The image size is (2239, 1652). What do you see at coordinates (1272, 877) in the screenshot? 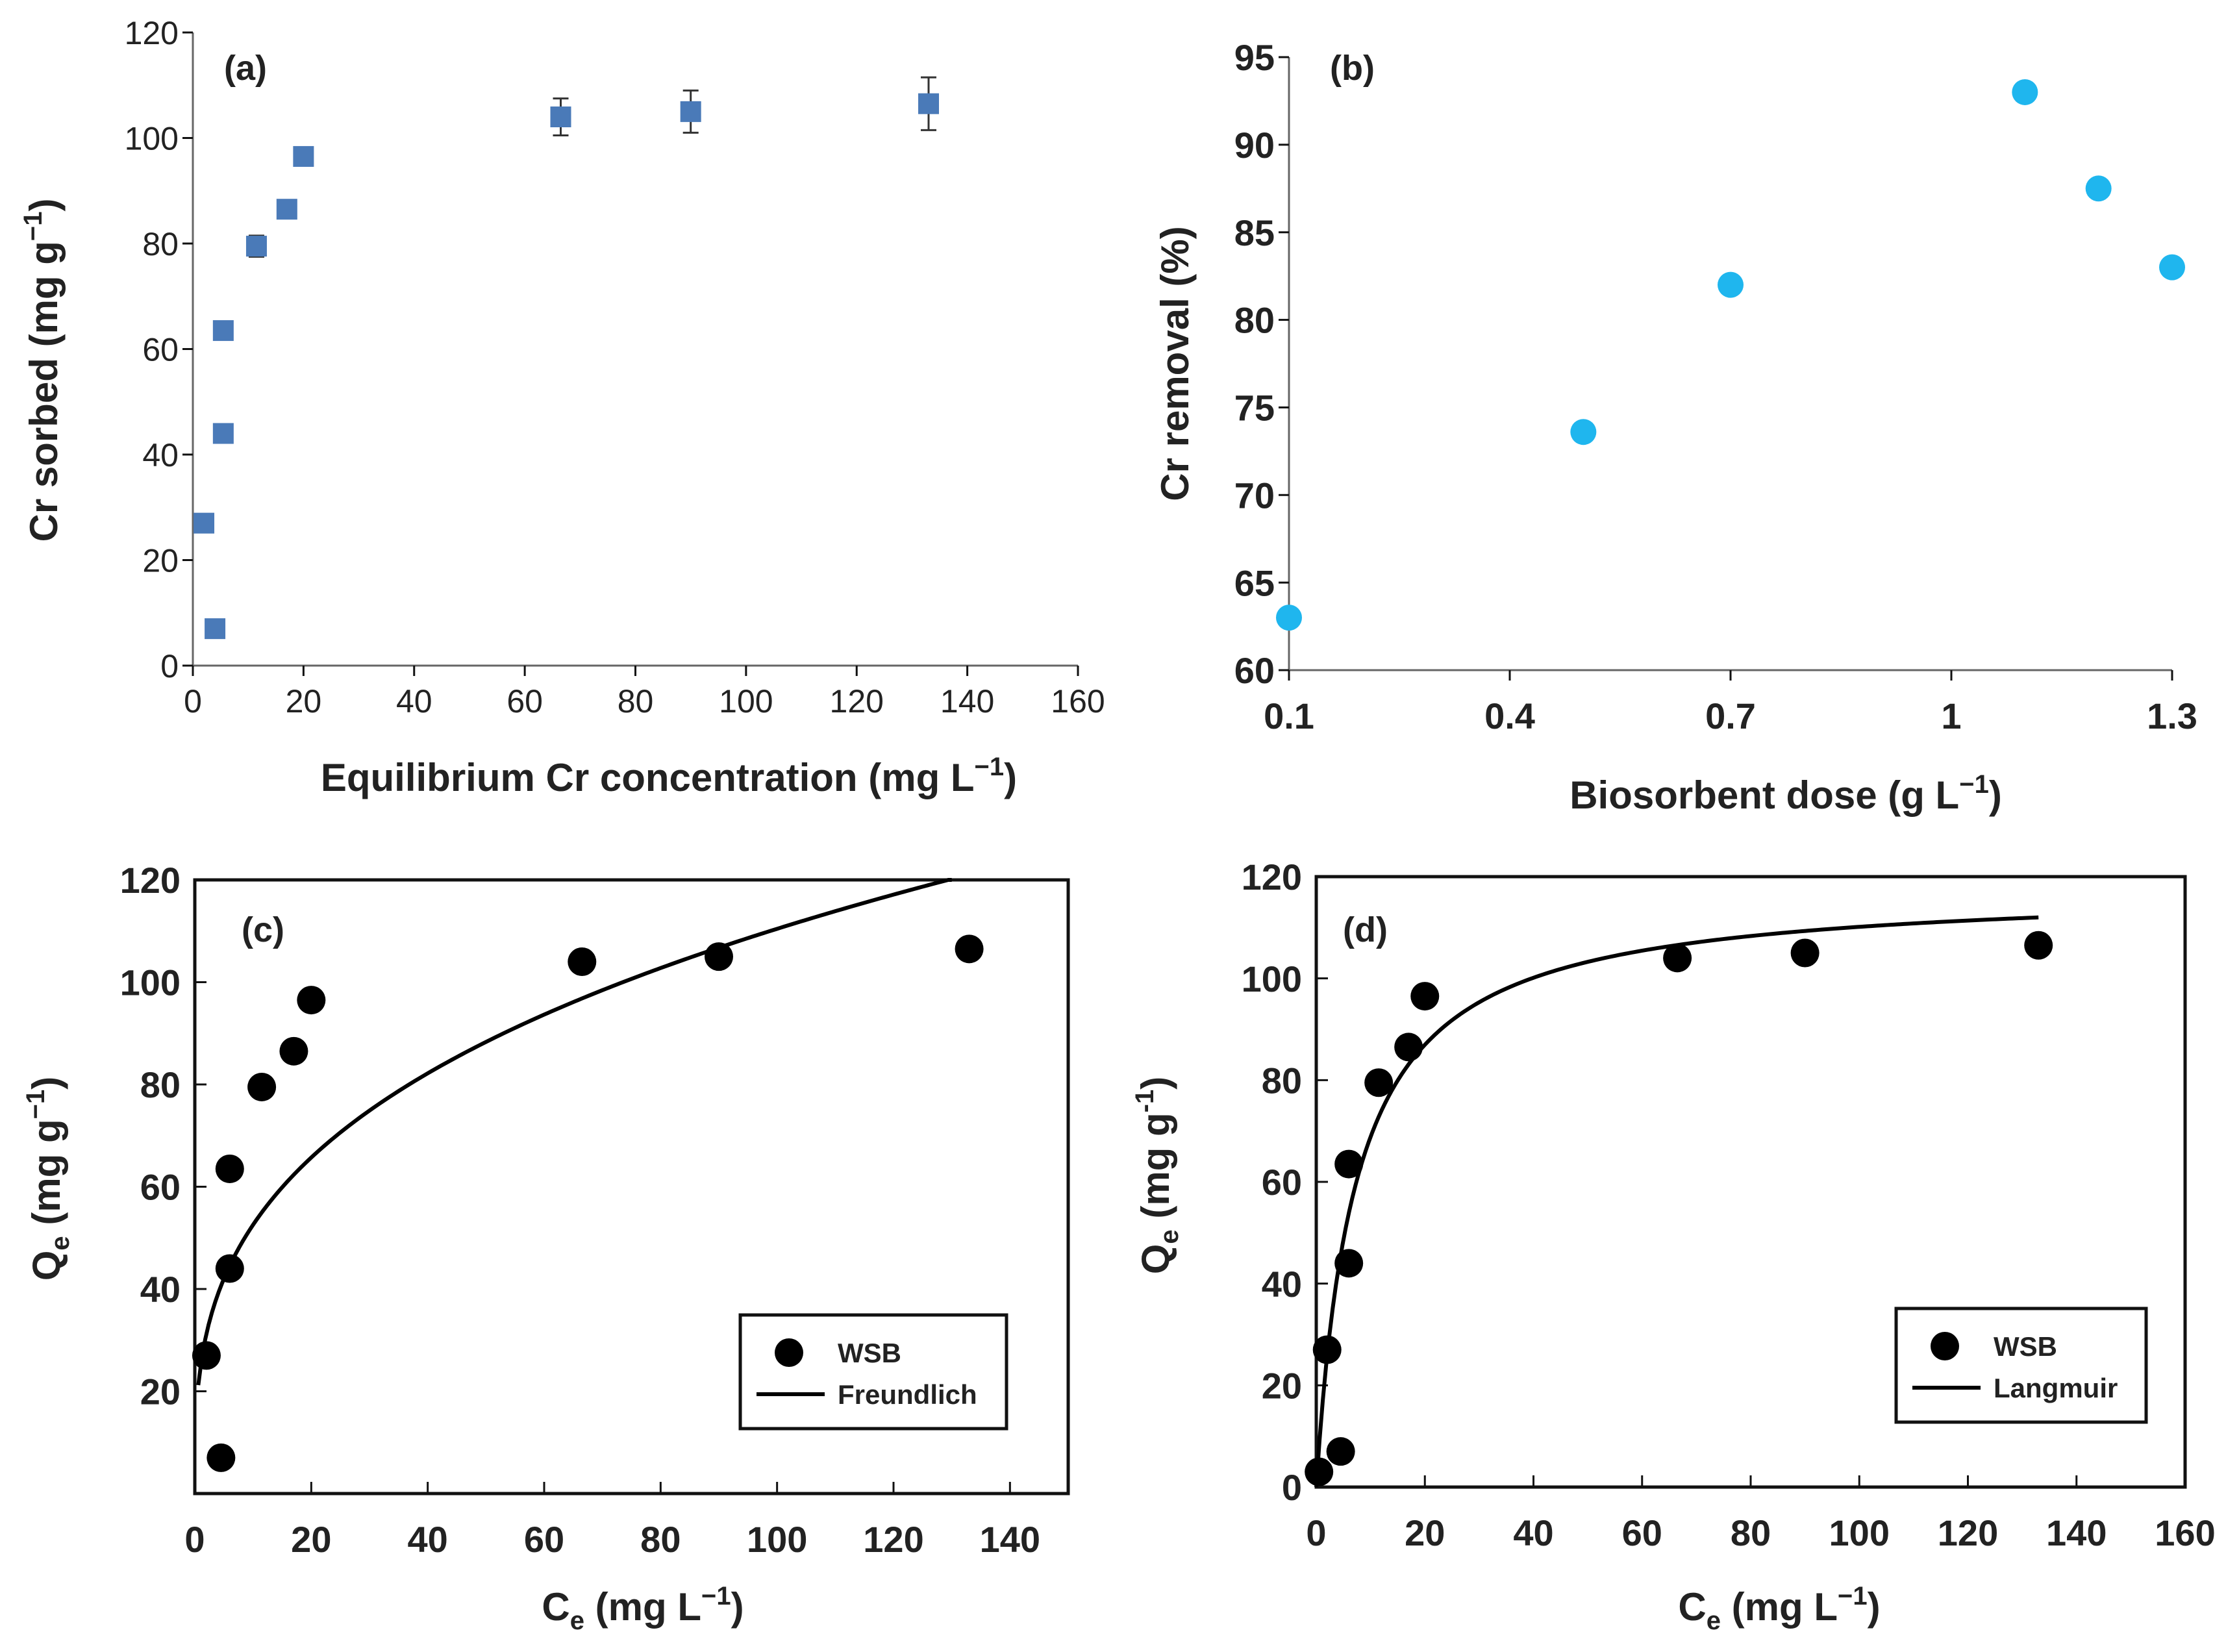
I see `panel-d-y-tick-label: 120` at bounding box center [1272, 877].